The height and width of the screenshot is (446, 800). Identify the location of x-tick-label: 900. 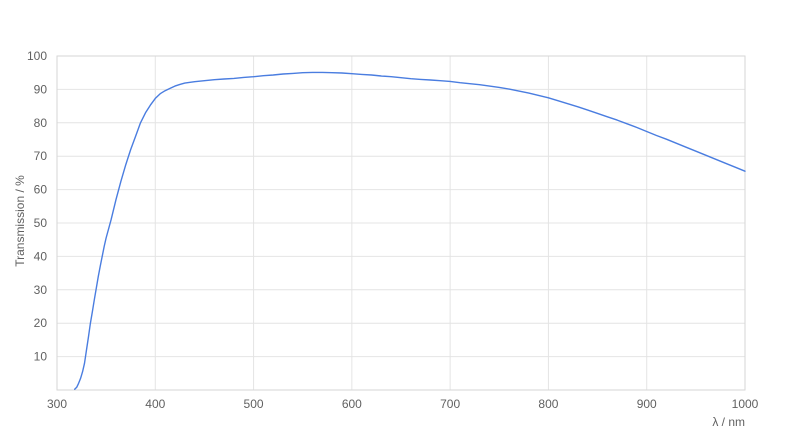
(647, 404).